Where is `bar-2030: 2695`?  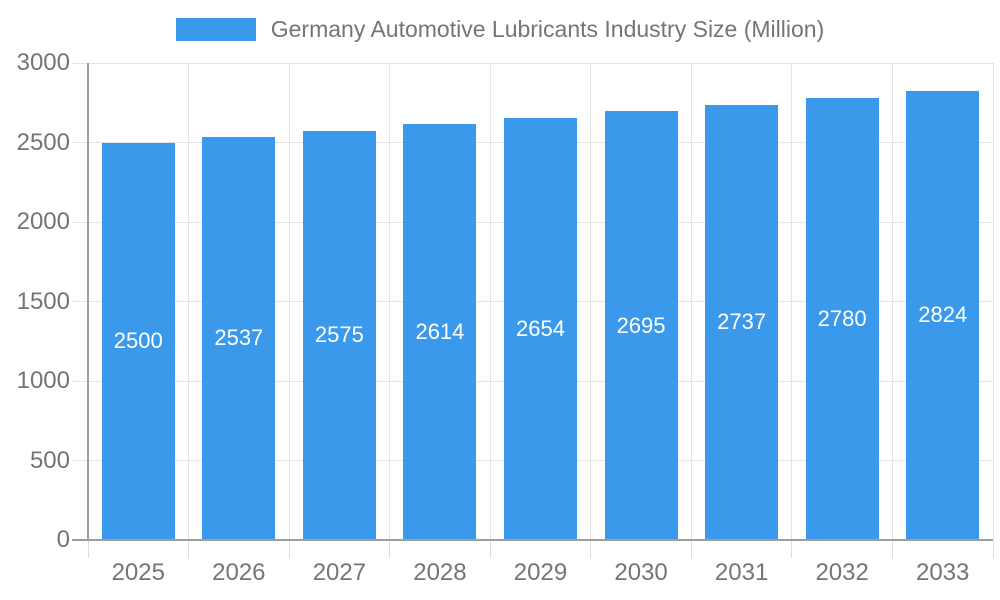
bar-2030: 2695 is located at coordinates (641, 325).